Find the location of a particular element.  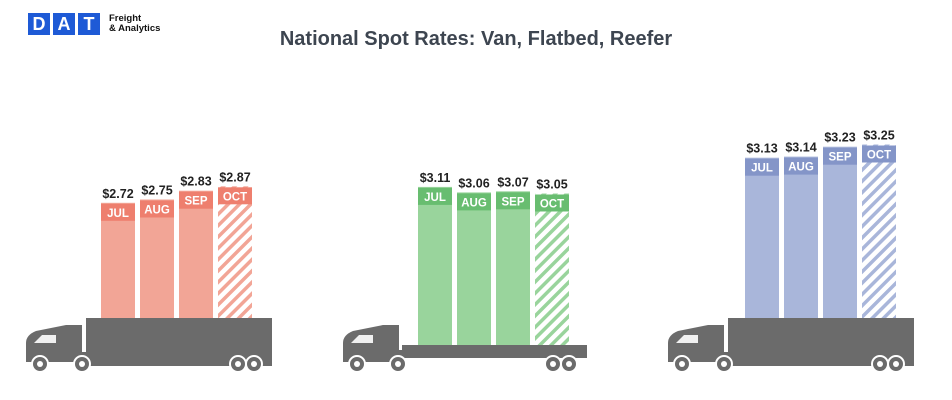

month-label-series0-3: OCT is located at coordinates (235, 197).